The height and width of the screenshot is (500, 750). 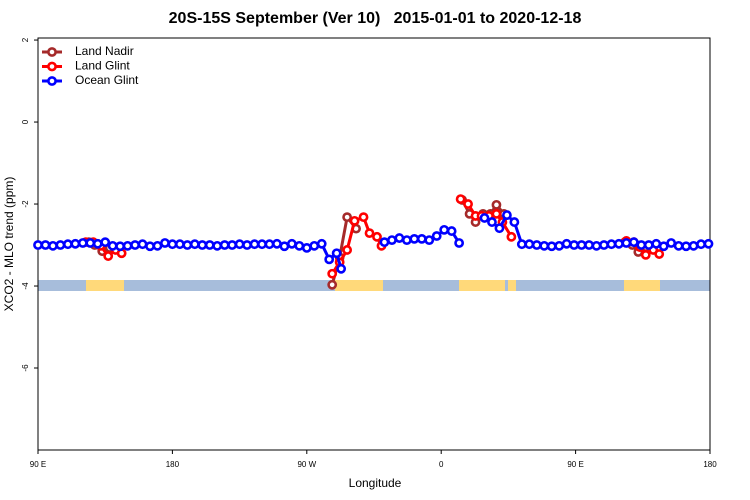 What do you see at coordinates (374, 285) in the screenshot?
I see `surface-mask` at bounding box center [374, 285].